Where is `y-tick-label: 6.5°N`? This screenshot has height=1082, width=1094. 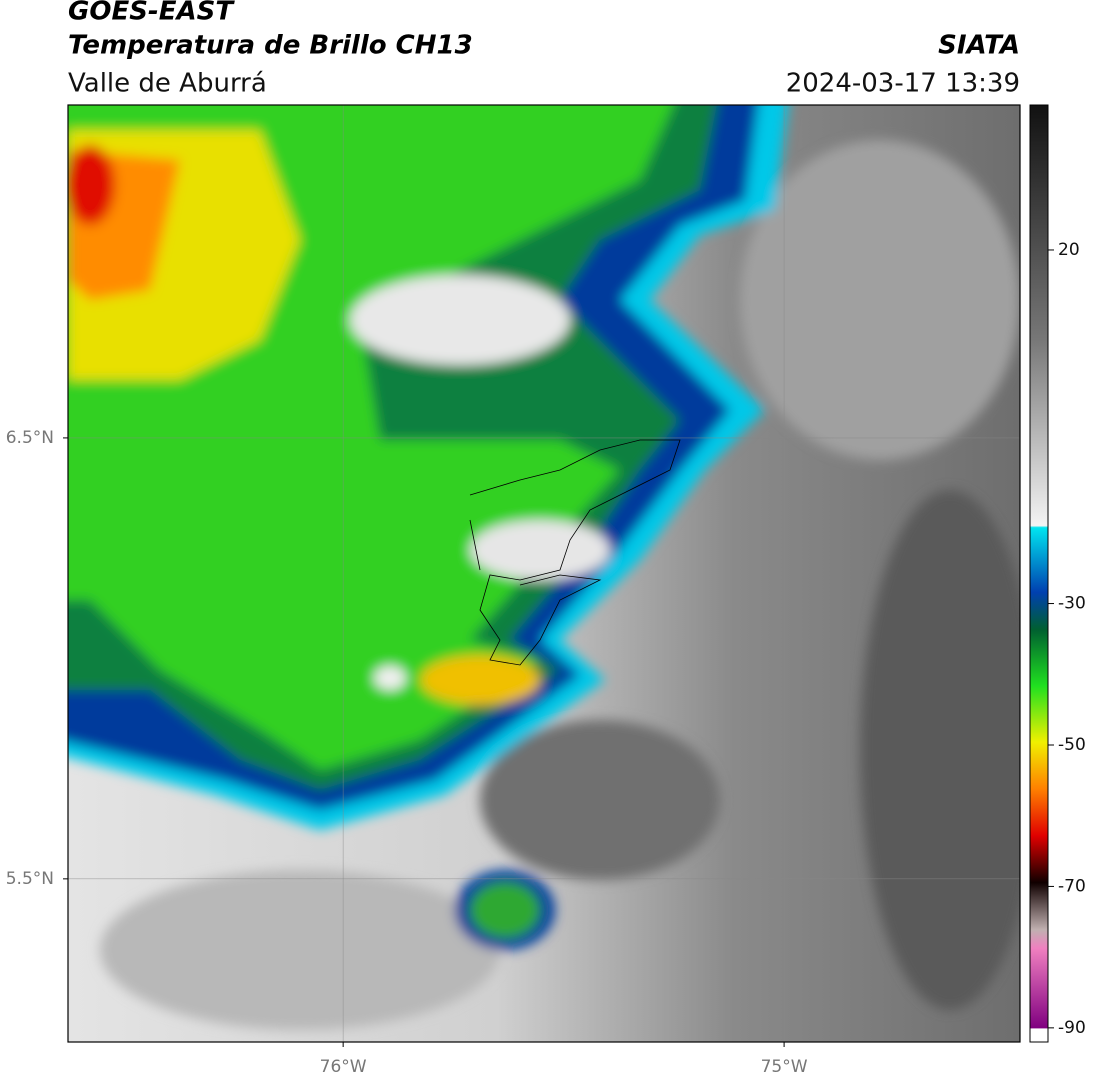 y-tick-label: 6.5°N is located at coordinates (30, 438).